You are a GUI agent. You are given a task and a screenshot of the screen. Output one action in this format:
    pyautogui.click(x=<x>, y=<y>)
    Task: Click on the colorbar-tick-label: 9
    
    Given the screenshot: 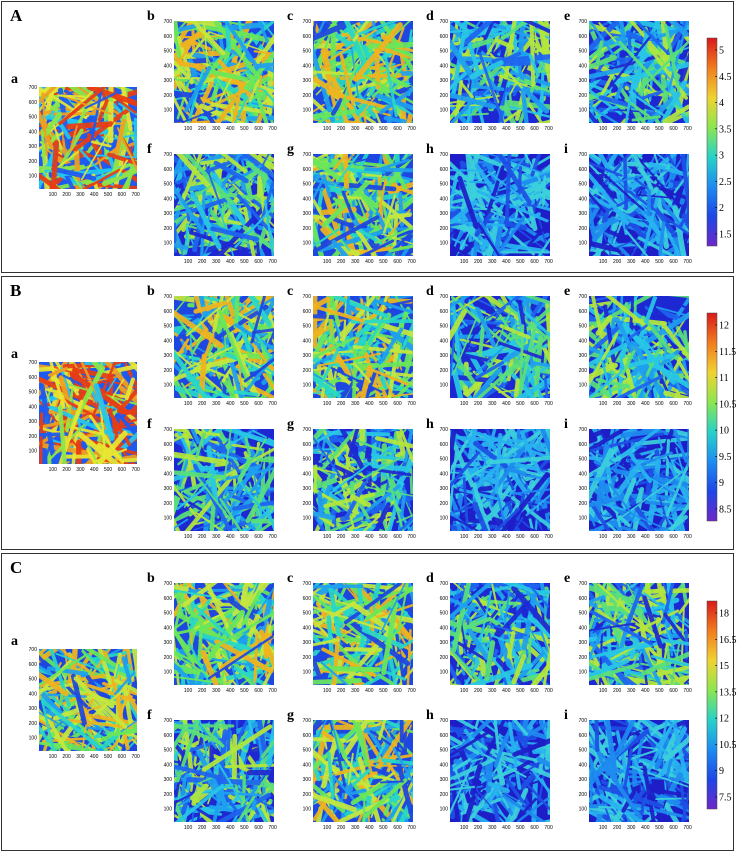 What is the action you would take?
    pyautogui.click(x=721, y=771)
    